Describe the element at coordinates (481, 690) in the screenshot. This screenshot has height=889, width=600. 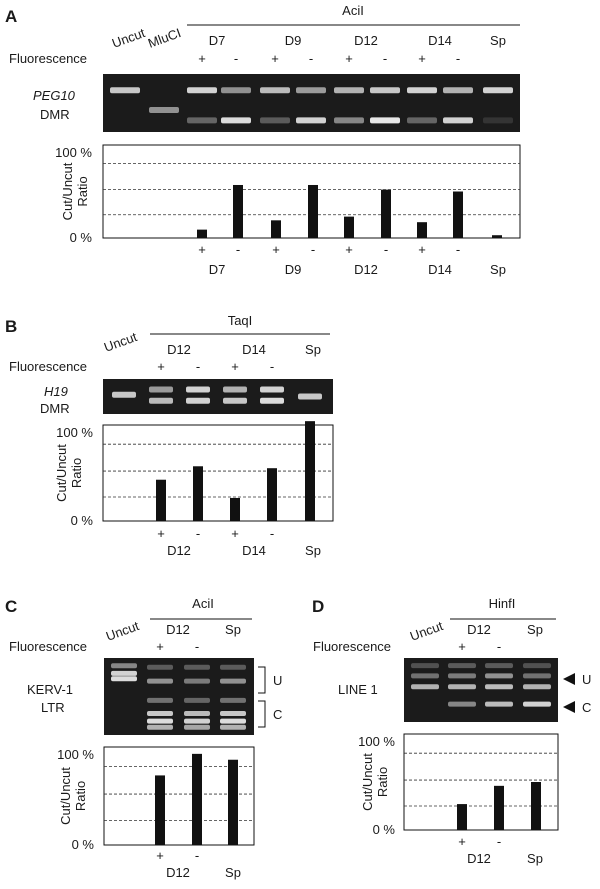
I see `gel-background` at that location.